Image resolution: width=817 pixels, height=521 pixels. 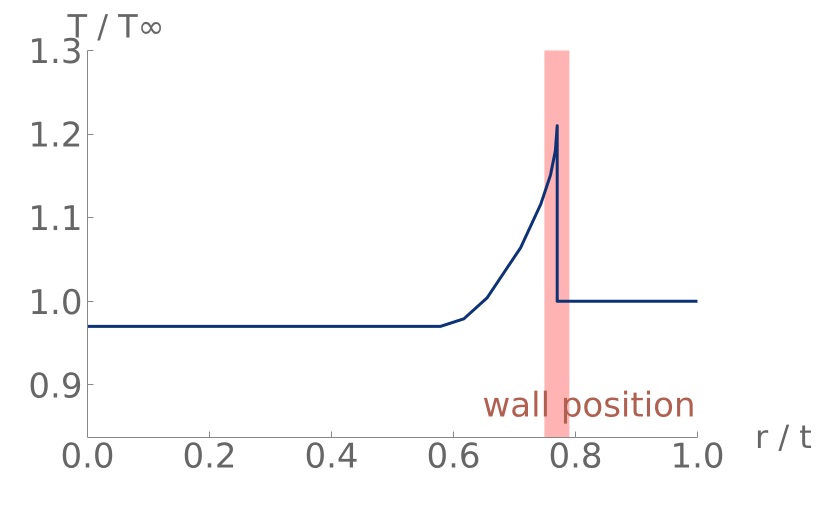 I want to click on x-tick-label: 0.4, so click(x=331, y=456).